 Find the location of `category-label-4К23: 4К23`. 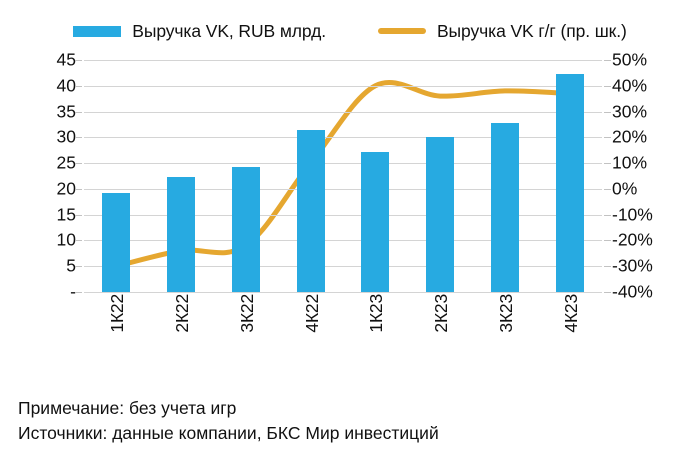

category-label-4К23: 4К23 is located at coordinates (570, 313).